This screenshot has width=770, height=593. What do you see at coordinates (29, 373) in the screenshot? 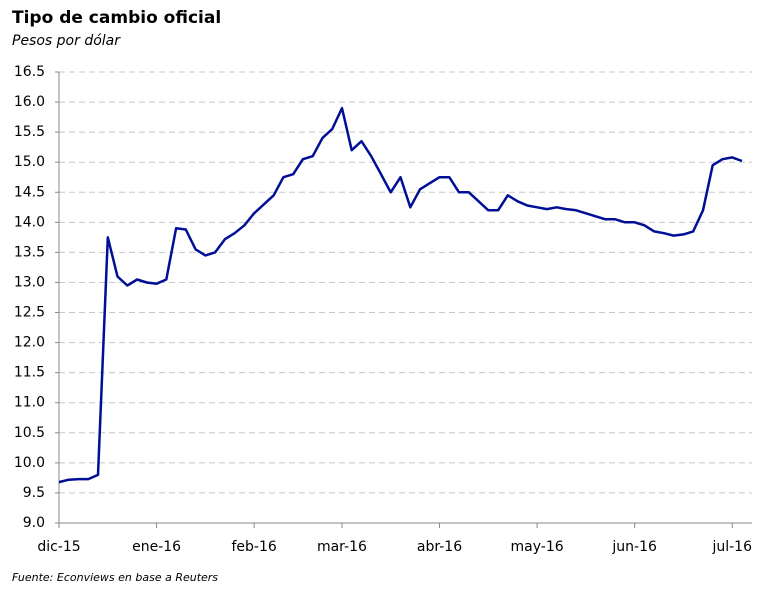
I see `y-tick-label: 11.5` at bounding box center [29, 373].